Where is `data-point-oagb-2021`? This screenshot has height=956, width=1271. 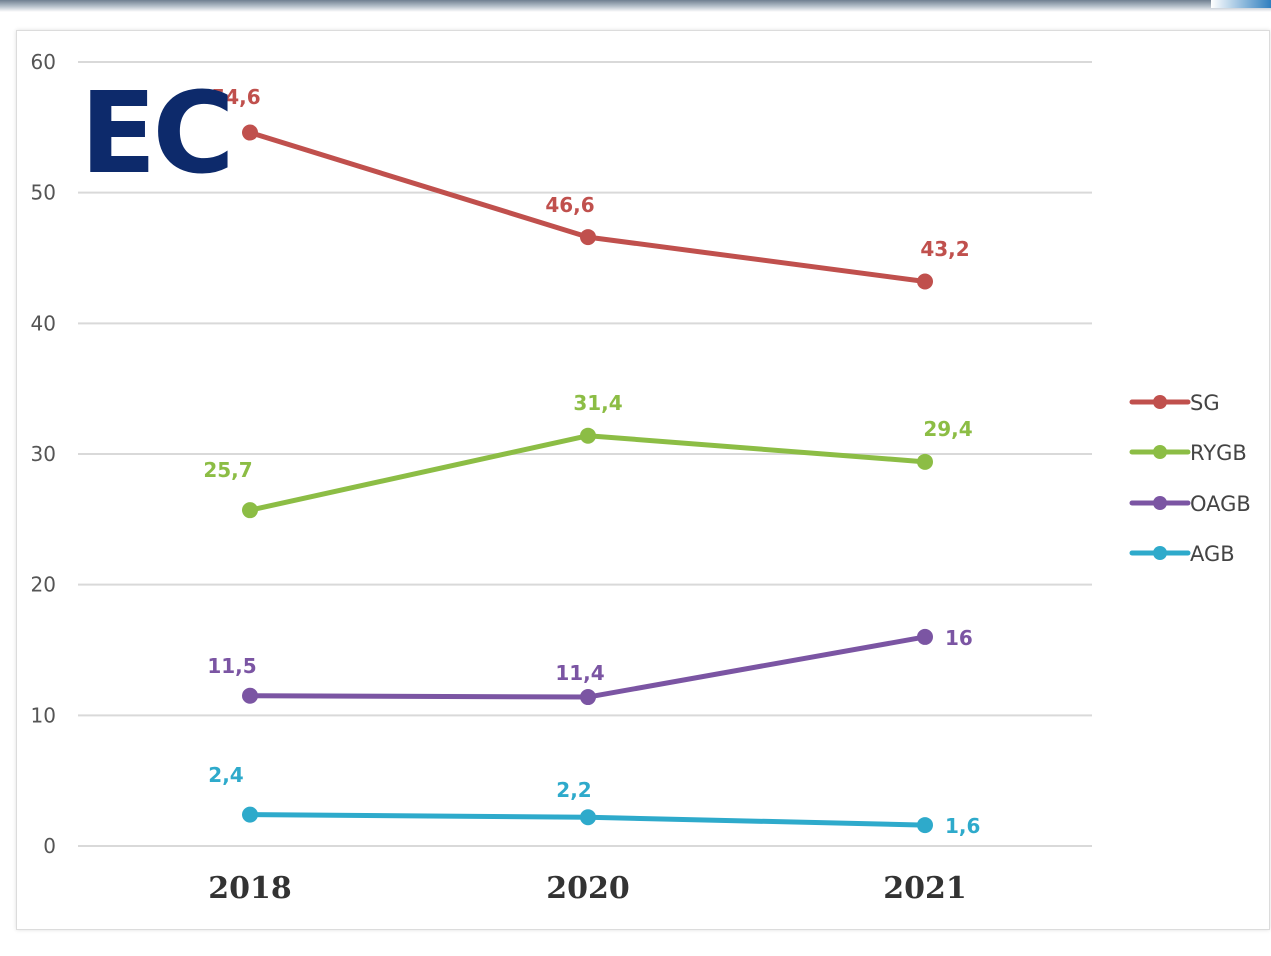 data-point-oagb-2021 is located at coordinates (925, 636).